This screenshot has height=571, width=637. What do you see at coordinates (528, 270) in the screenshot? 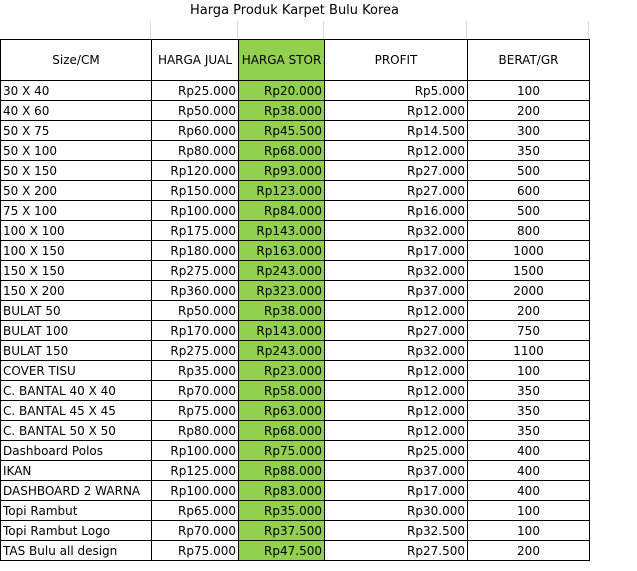
I see `cell-berat: 1500` at bounding box center [528, 270].